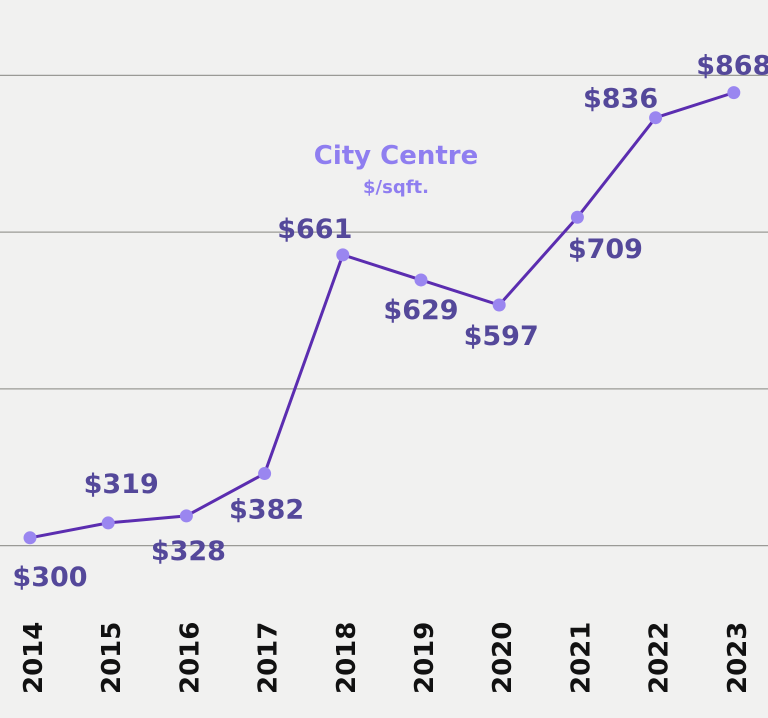  I want to click on x-tick-label: 2022, so click(660, 658).